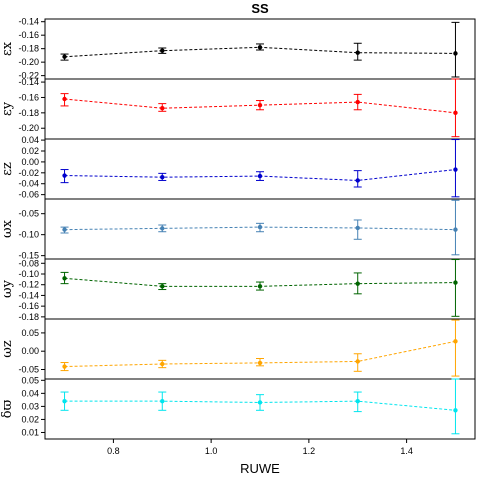  Describe the element at coordinates (28, 76) in the screenshot. I see `y-tick-label: -0.22` at that location.